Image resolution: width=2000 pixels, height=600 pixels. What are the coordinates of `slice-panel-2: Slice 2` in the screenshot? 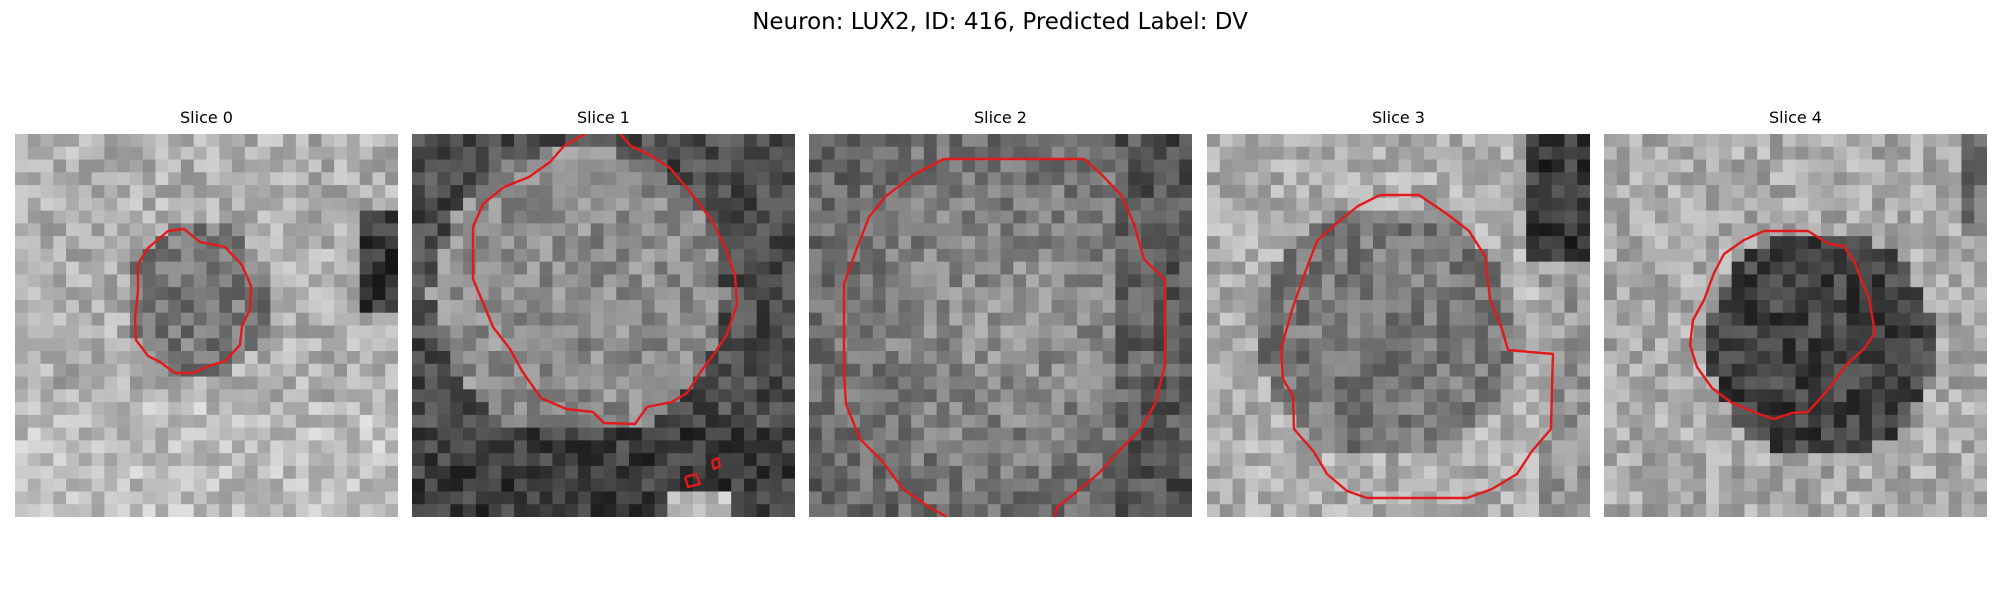 It's located at (1000, 314).